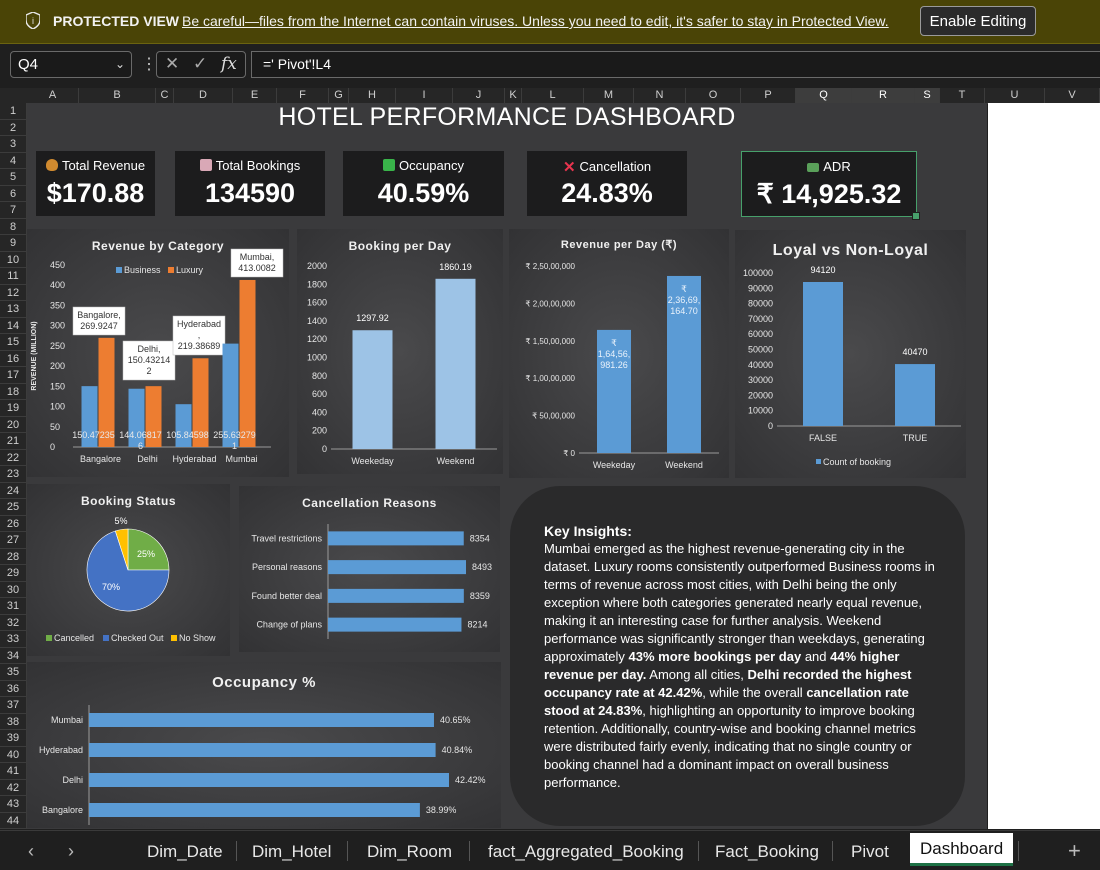 This screenshot has width=1100, height=870. Describe the element at coordinates (303, 95) in the screenshot. I see `column-header-f: F` at that location.